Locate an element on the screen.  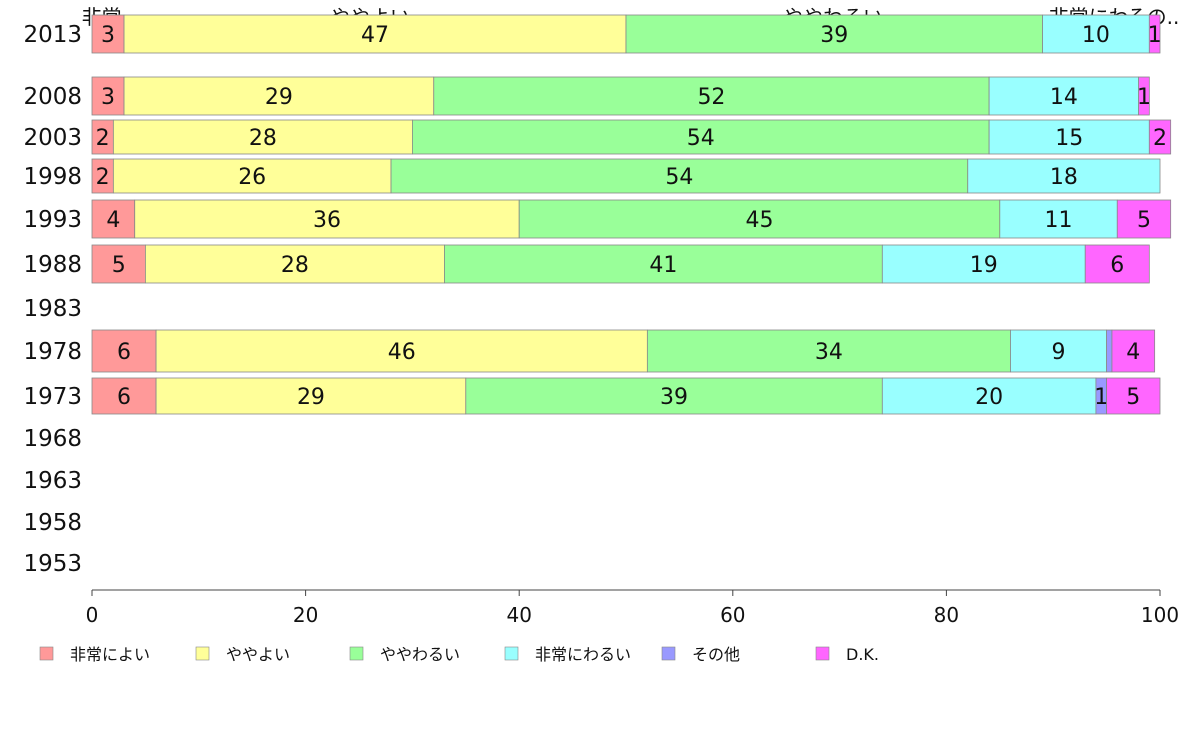
x-tick-label: 80 is located at coordinates (946, 615).